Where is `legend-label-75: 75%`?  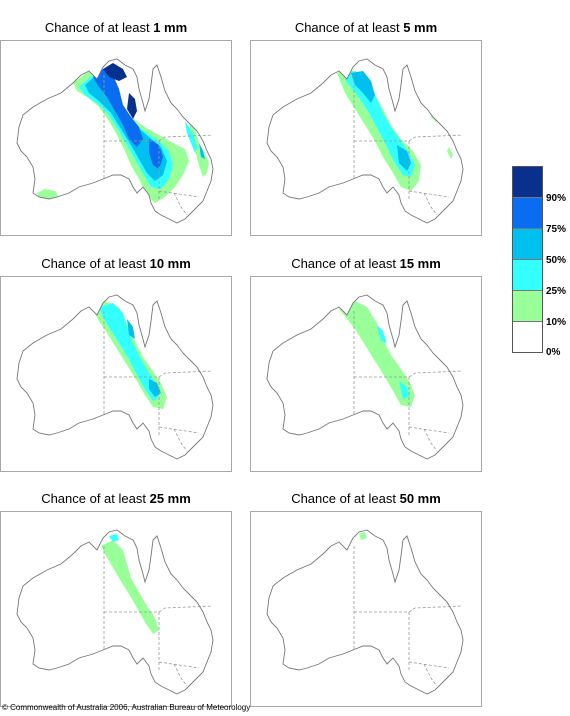 legend-label-75: 75% is located at coordinates (556, 229).